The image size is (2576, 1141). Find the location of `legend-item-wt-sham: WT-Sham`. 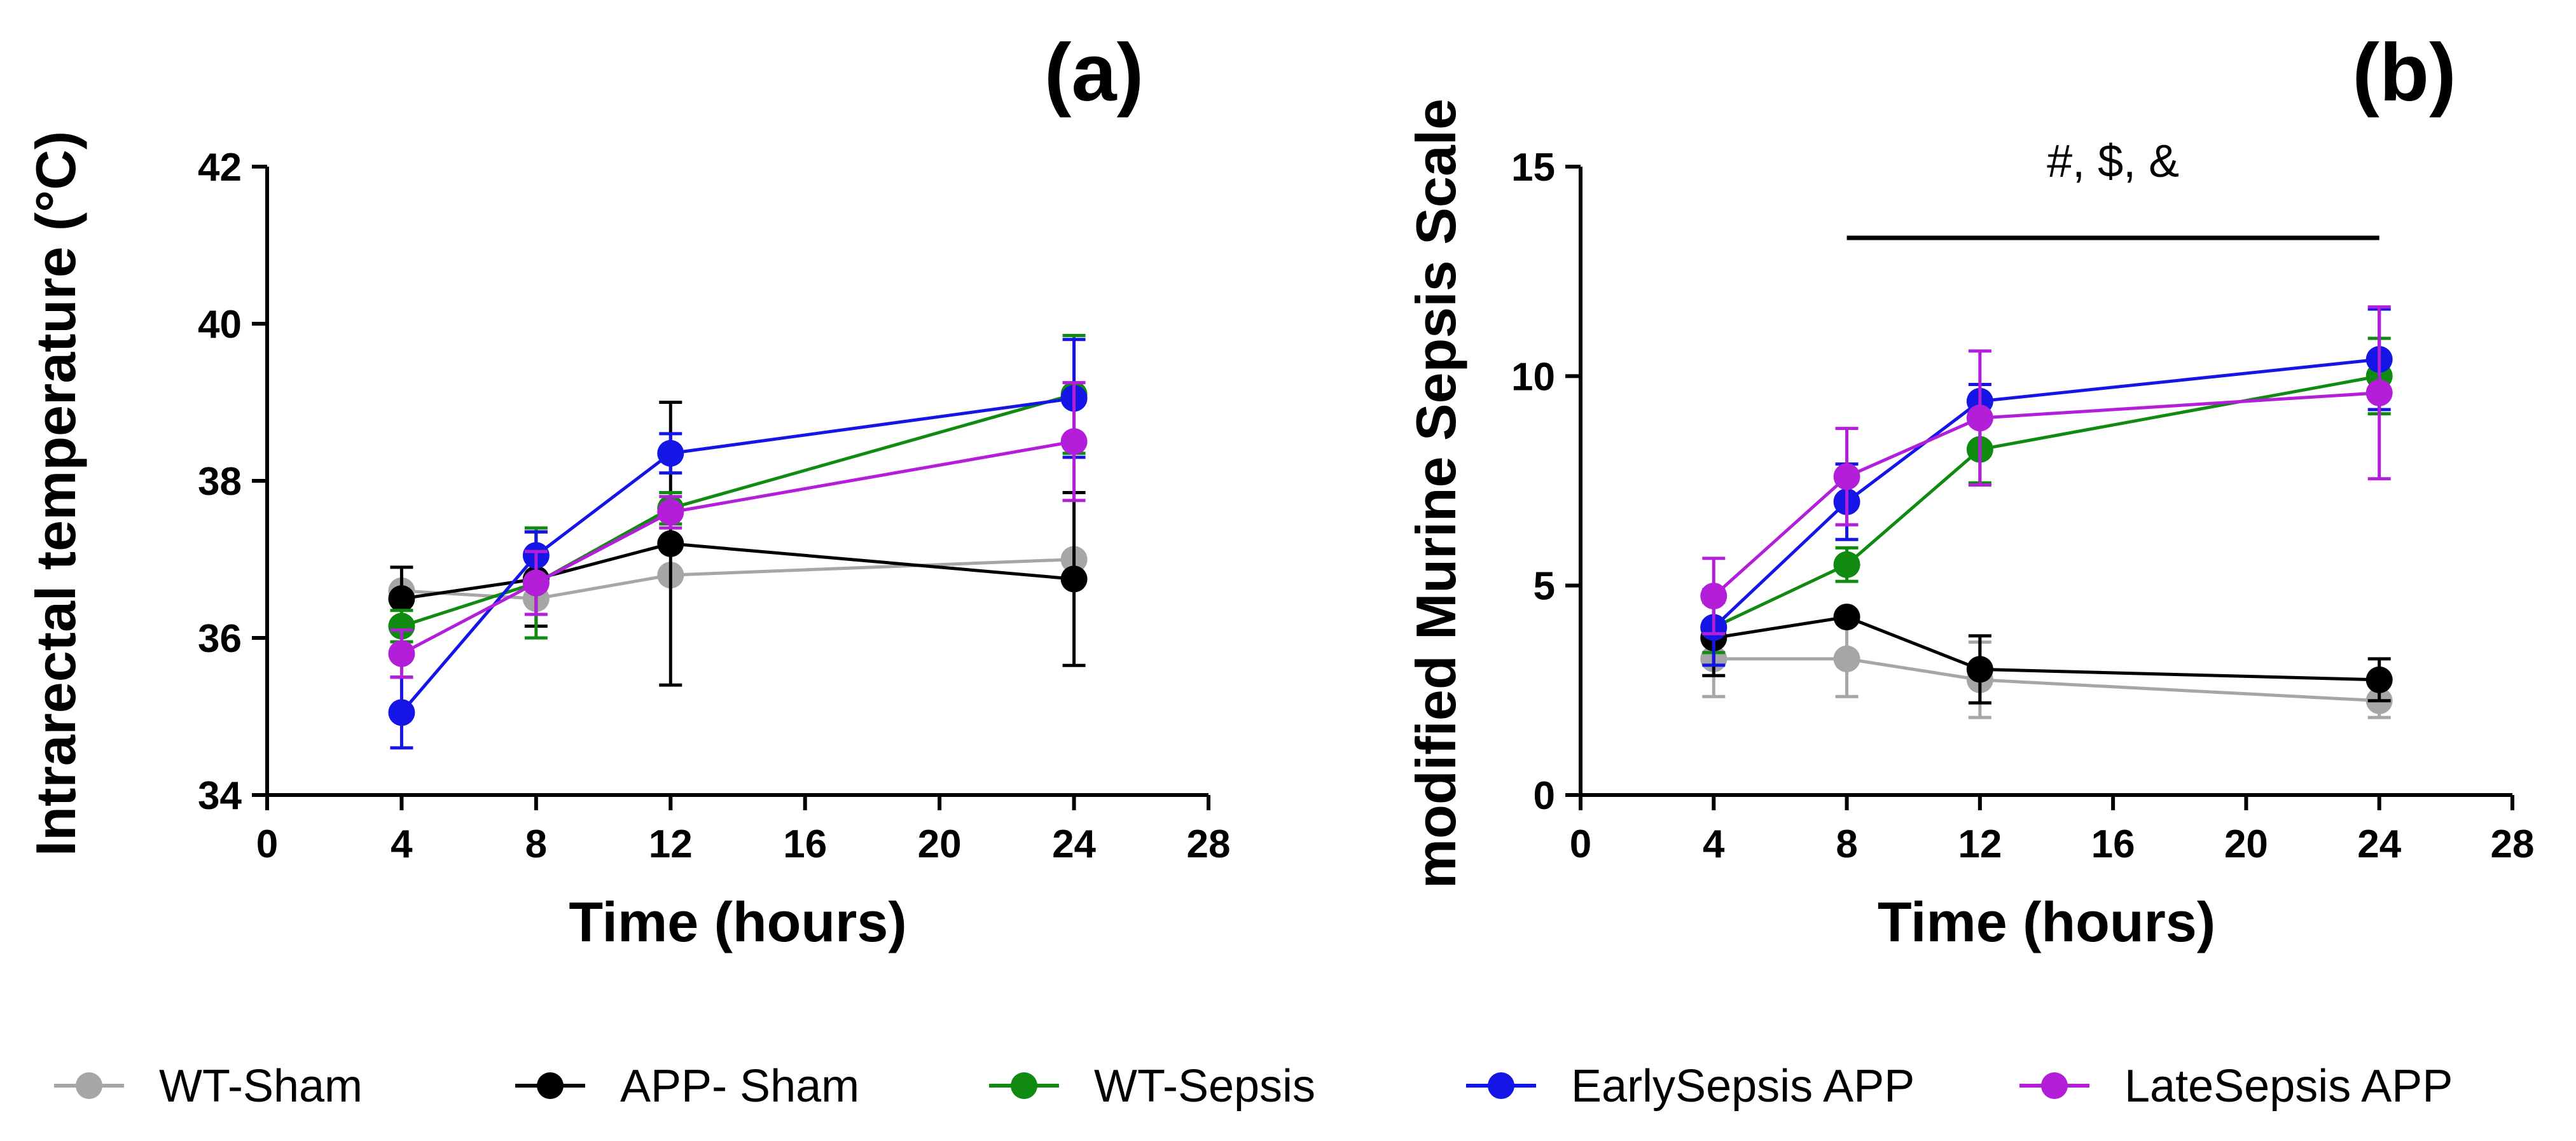

legend-item-wt-sham: WT-Sham is located at coordinates (208, 1086).